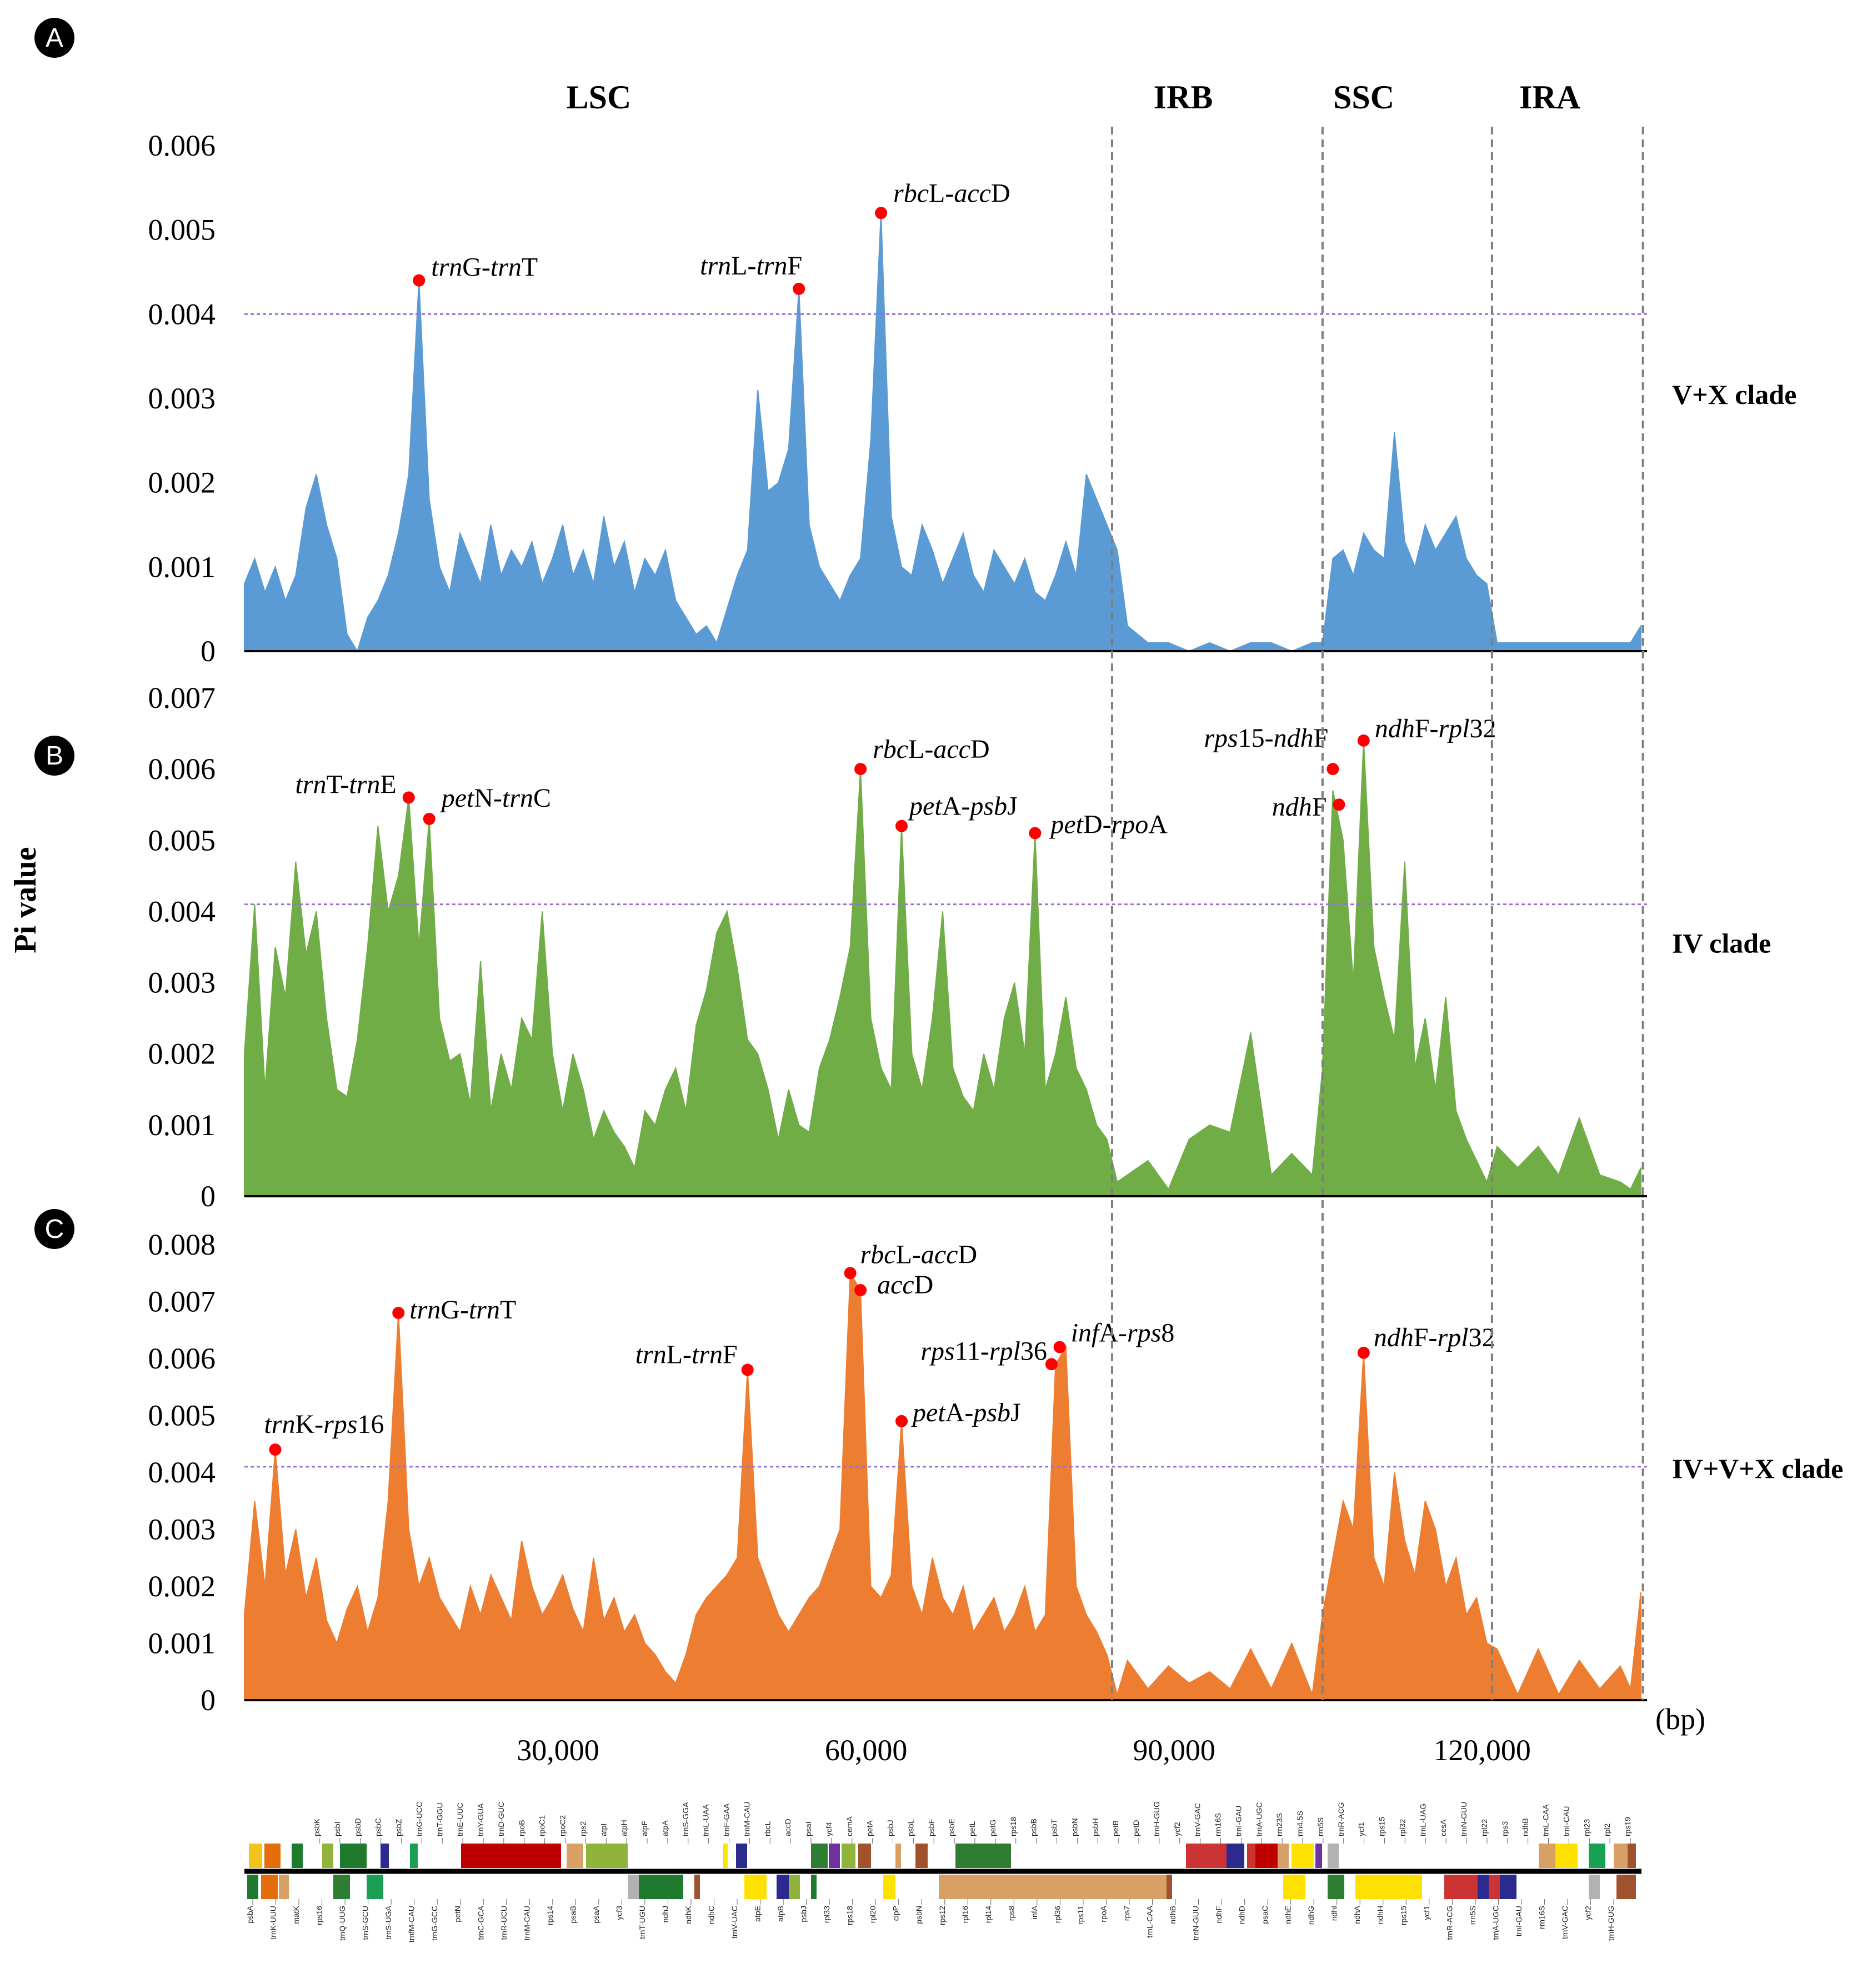 The image size is (1857, 1988). I want to click on region-label-ira: IRA, so click(1549, 97).